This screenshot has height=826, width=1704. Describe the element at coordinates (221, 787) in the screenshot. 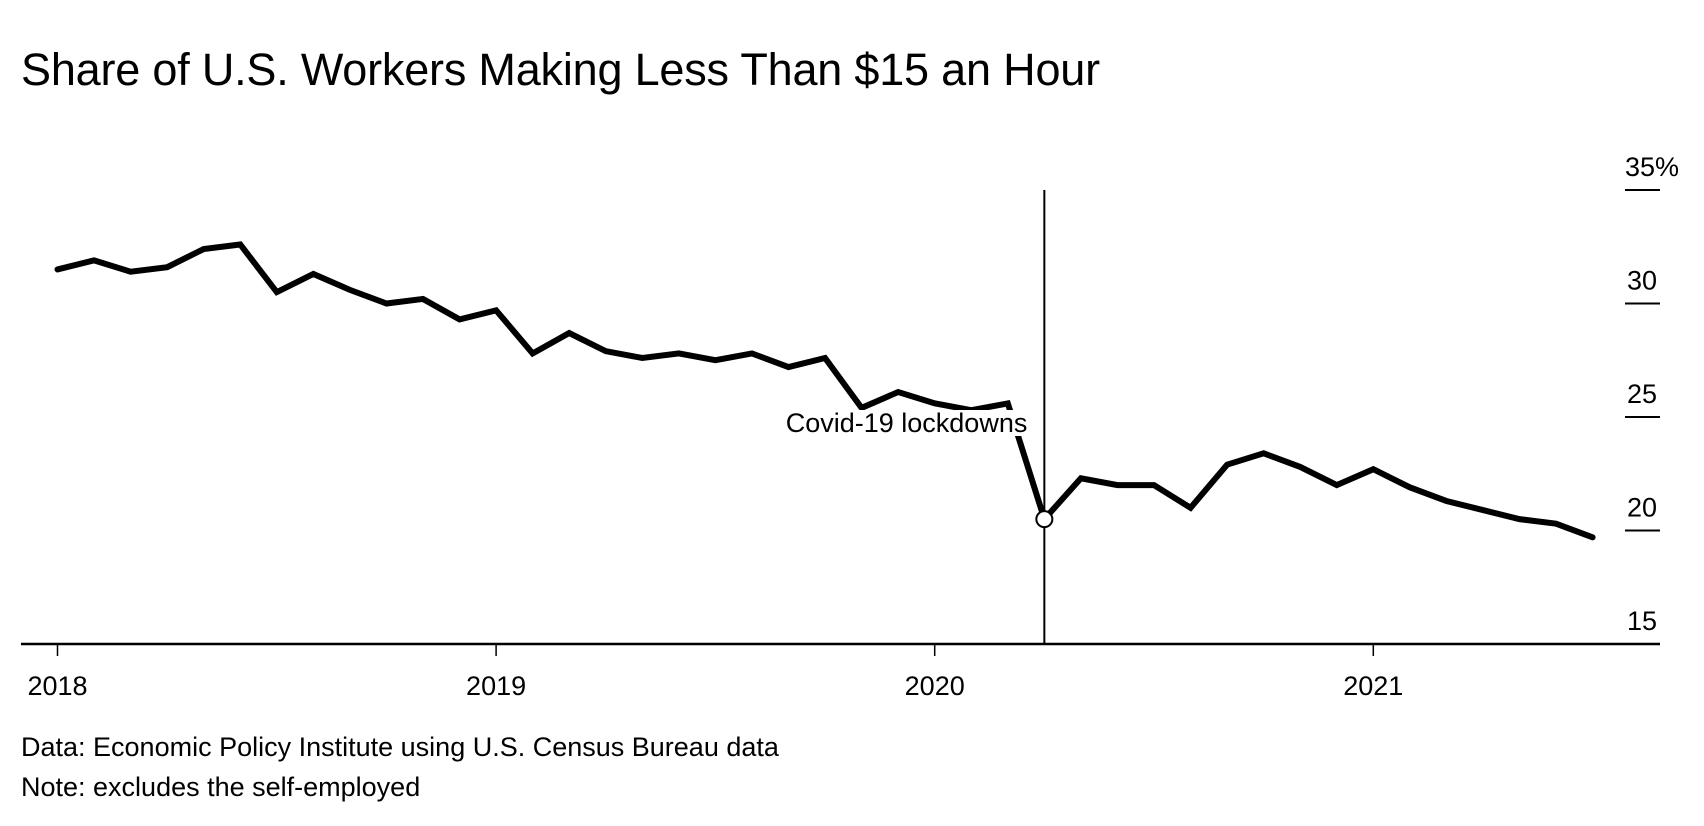

I see `exclusion-note: Note: excludes the self-employed` at that location.